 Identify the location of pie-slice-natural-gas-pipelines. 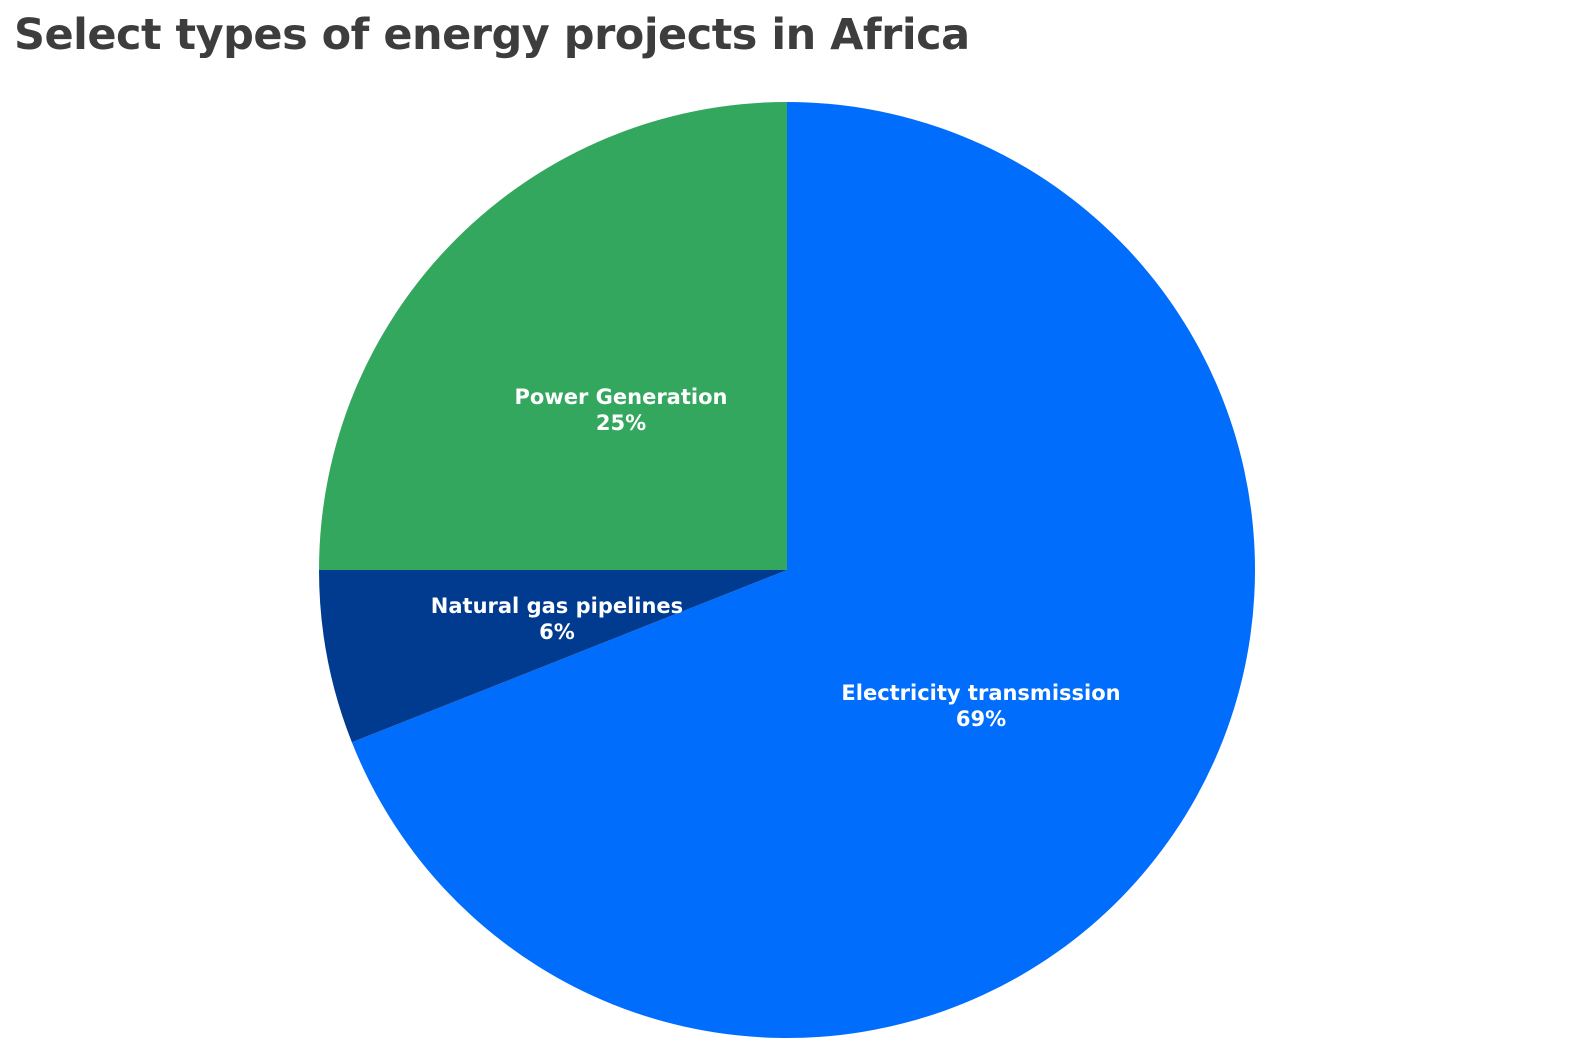
(552, 656).